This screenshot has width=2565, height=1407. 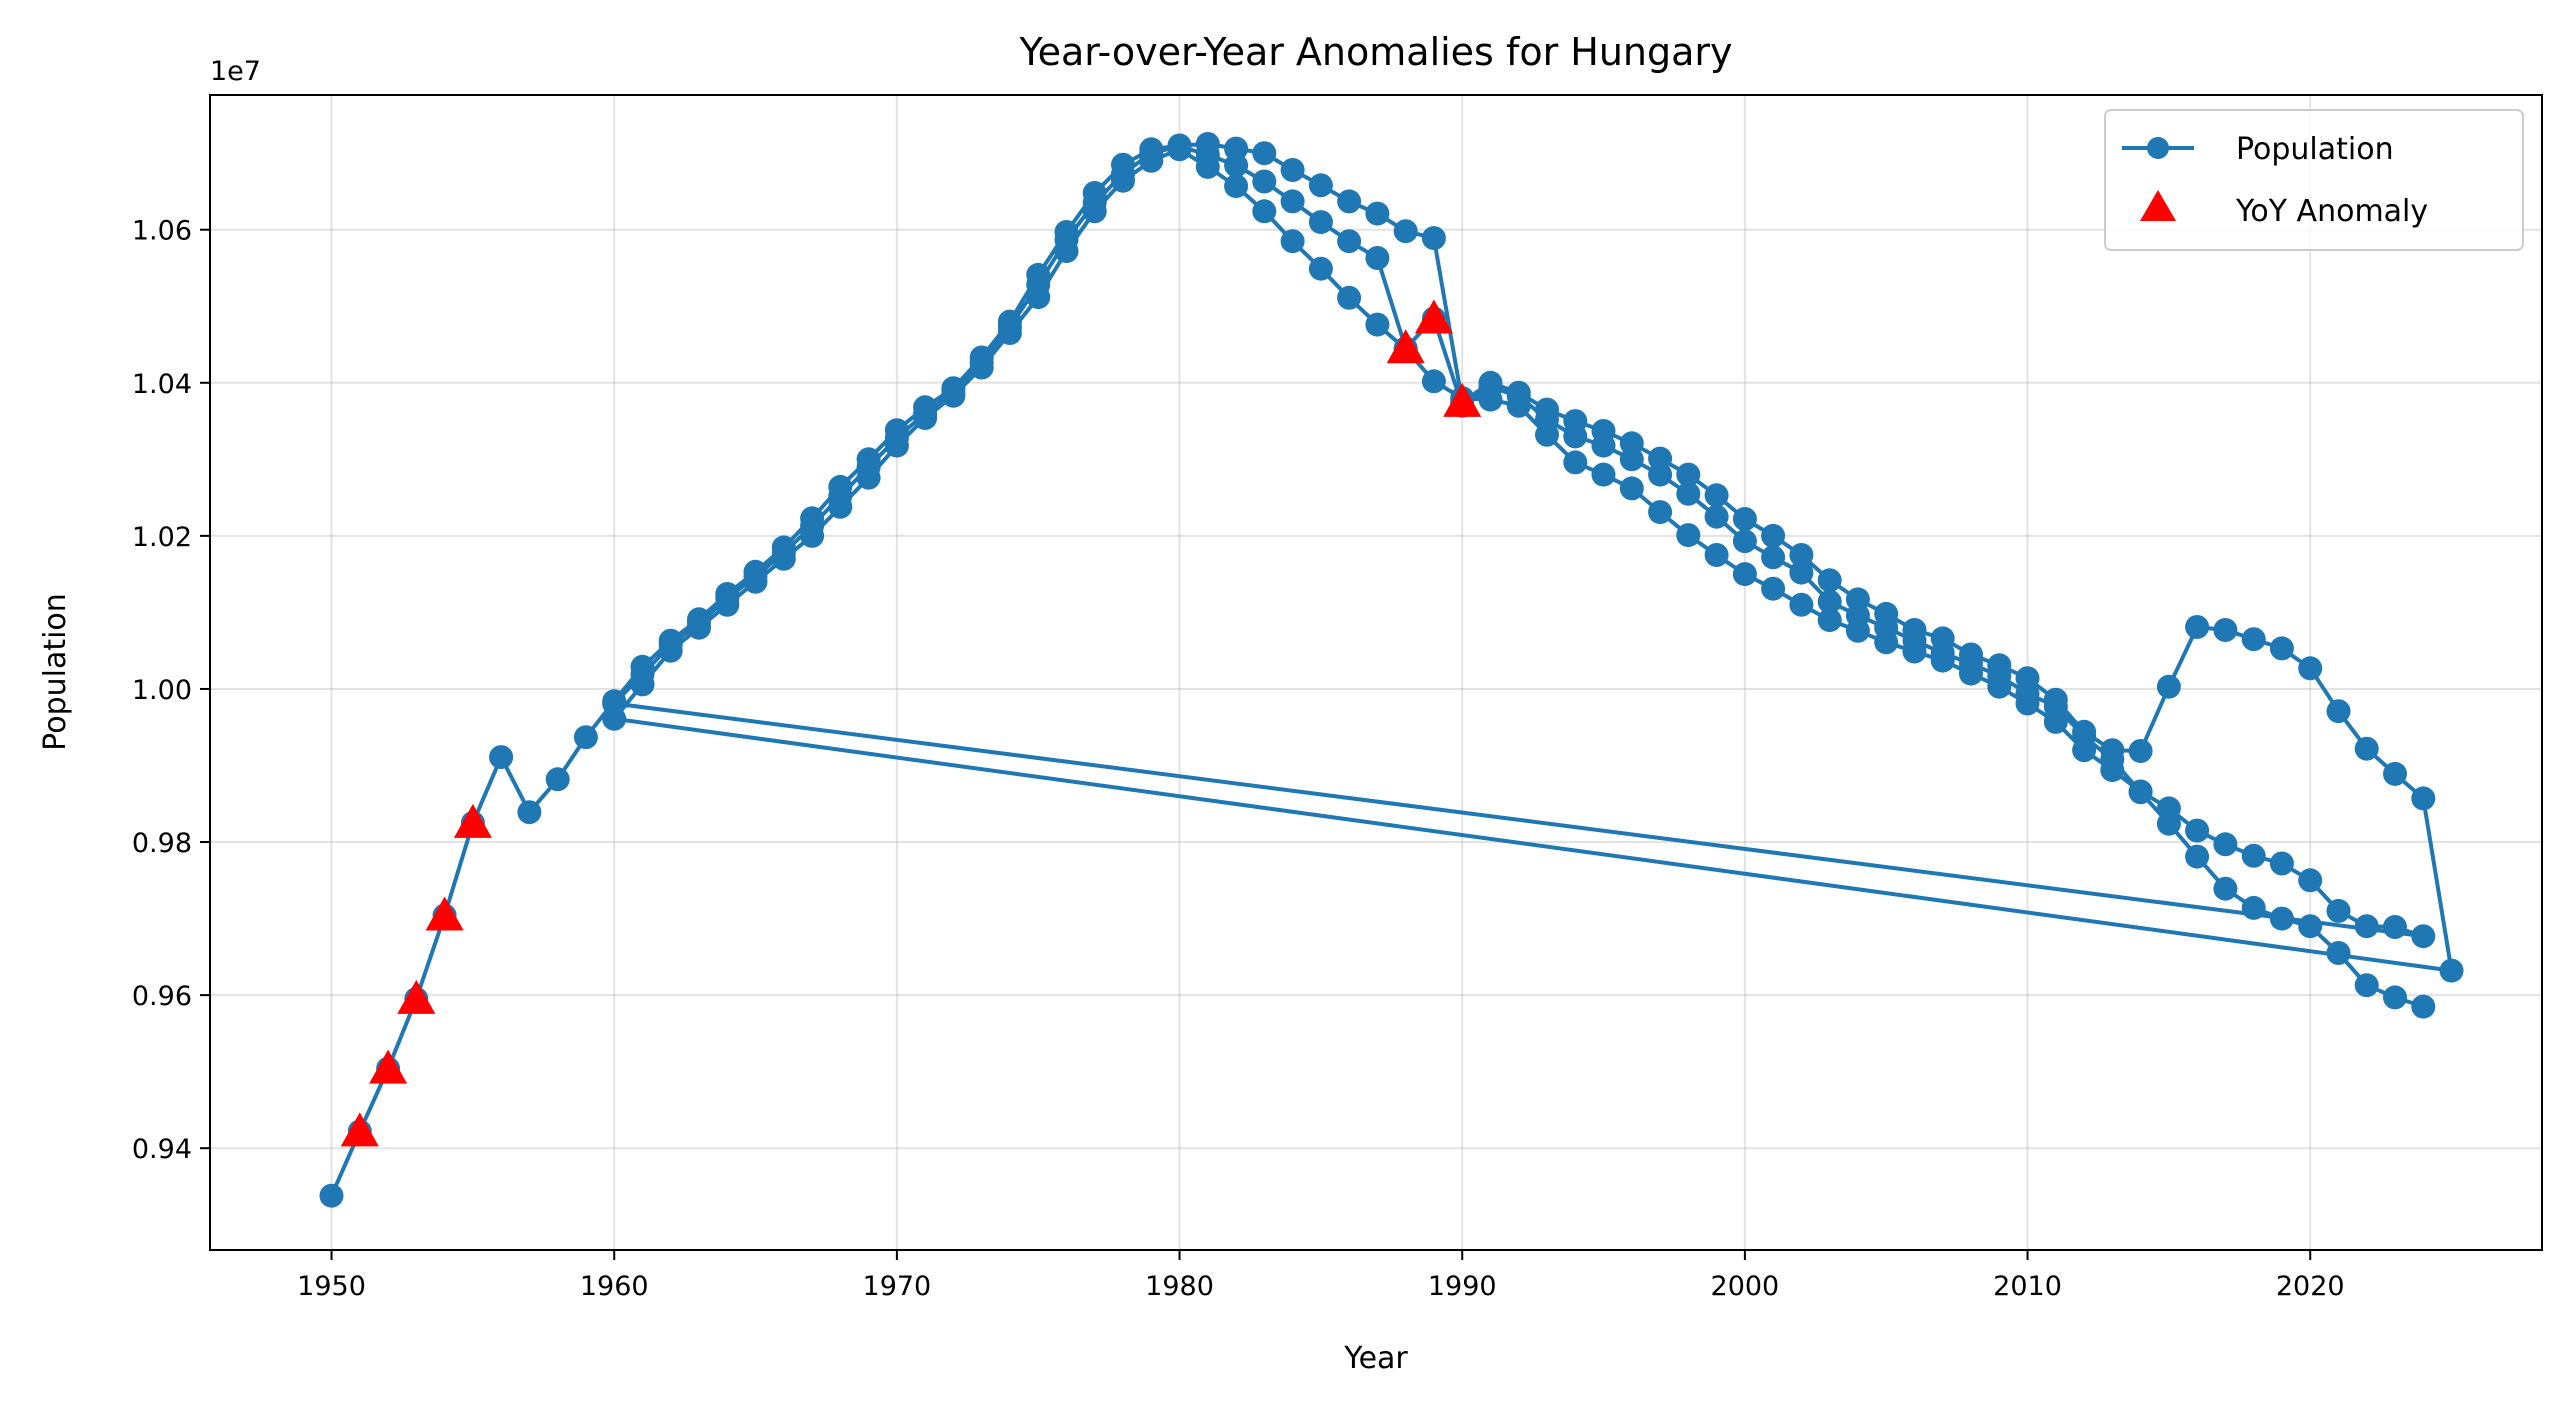 I want to click on x-tick-label: 2020, so click(x=2310, y=1286).